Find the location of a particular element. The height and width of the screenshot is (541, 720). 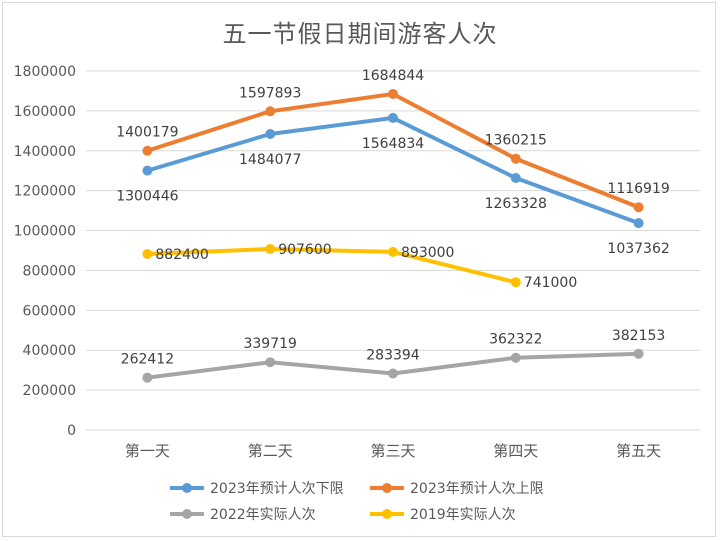

data-label: 1263328 is located at coordinates (516, 204).